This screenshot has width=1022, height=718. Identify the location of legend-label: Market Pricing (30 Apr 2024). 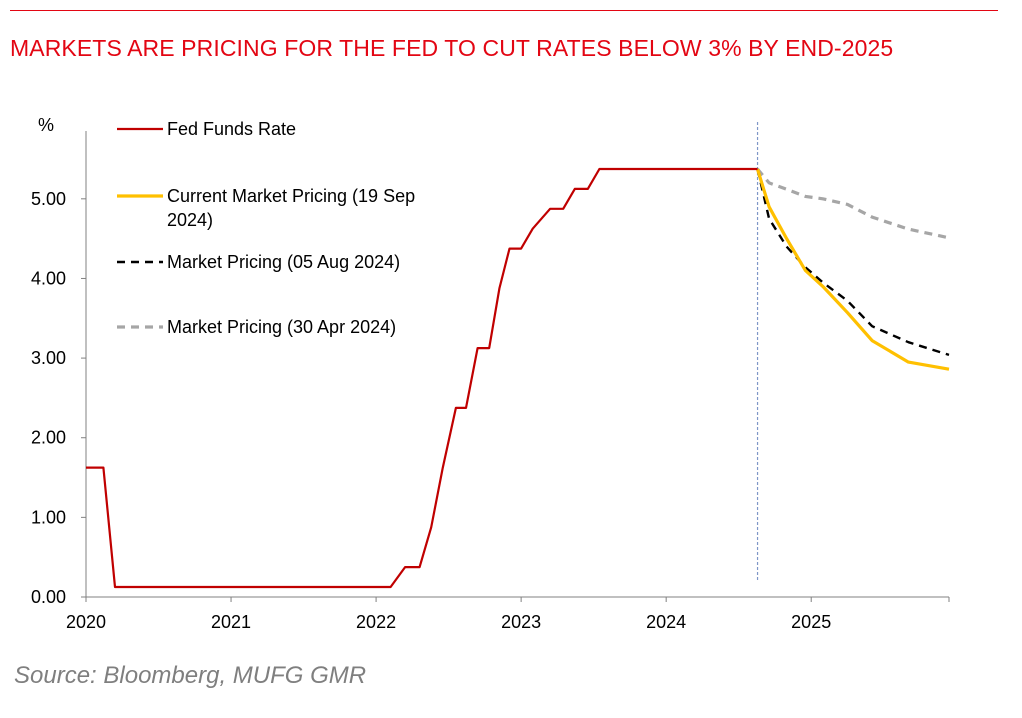
(281, 327).